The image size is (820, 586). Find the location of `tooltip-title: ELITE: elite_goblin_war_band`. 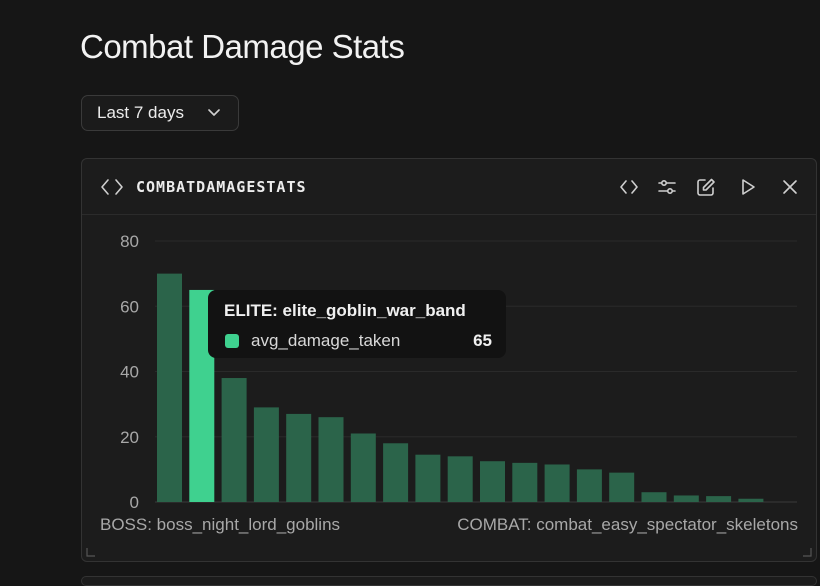

tooltip-title: ELITE: elite_goblin_war_band is located at coordinates (345, 310).